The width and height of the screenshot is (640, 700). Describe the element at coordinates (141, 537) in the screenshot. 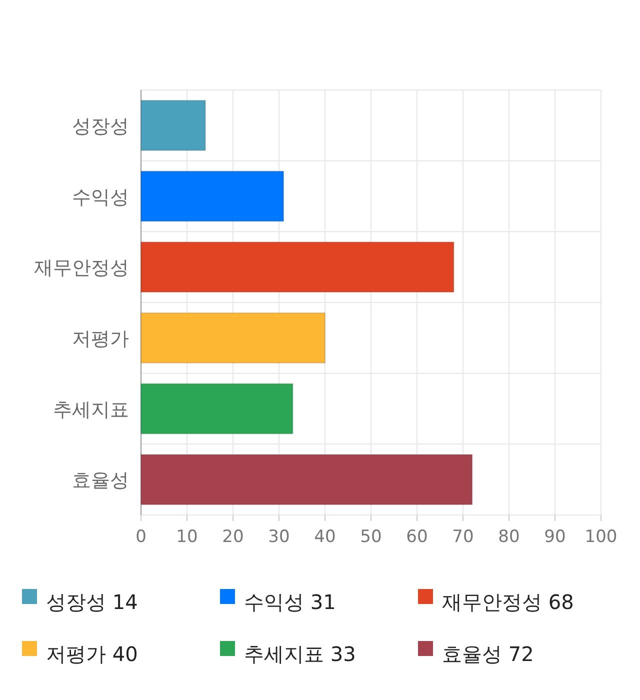

I see `x-tick-label: 0` at that location.